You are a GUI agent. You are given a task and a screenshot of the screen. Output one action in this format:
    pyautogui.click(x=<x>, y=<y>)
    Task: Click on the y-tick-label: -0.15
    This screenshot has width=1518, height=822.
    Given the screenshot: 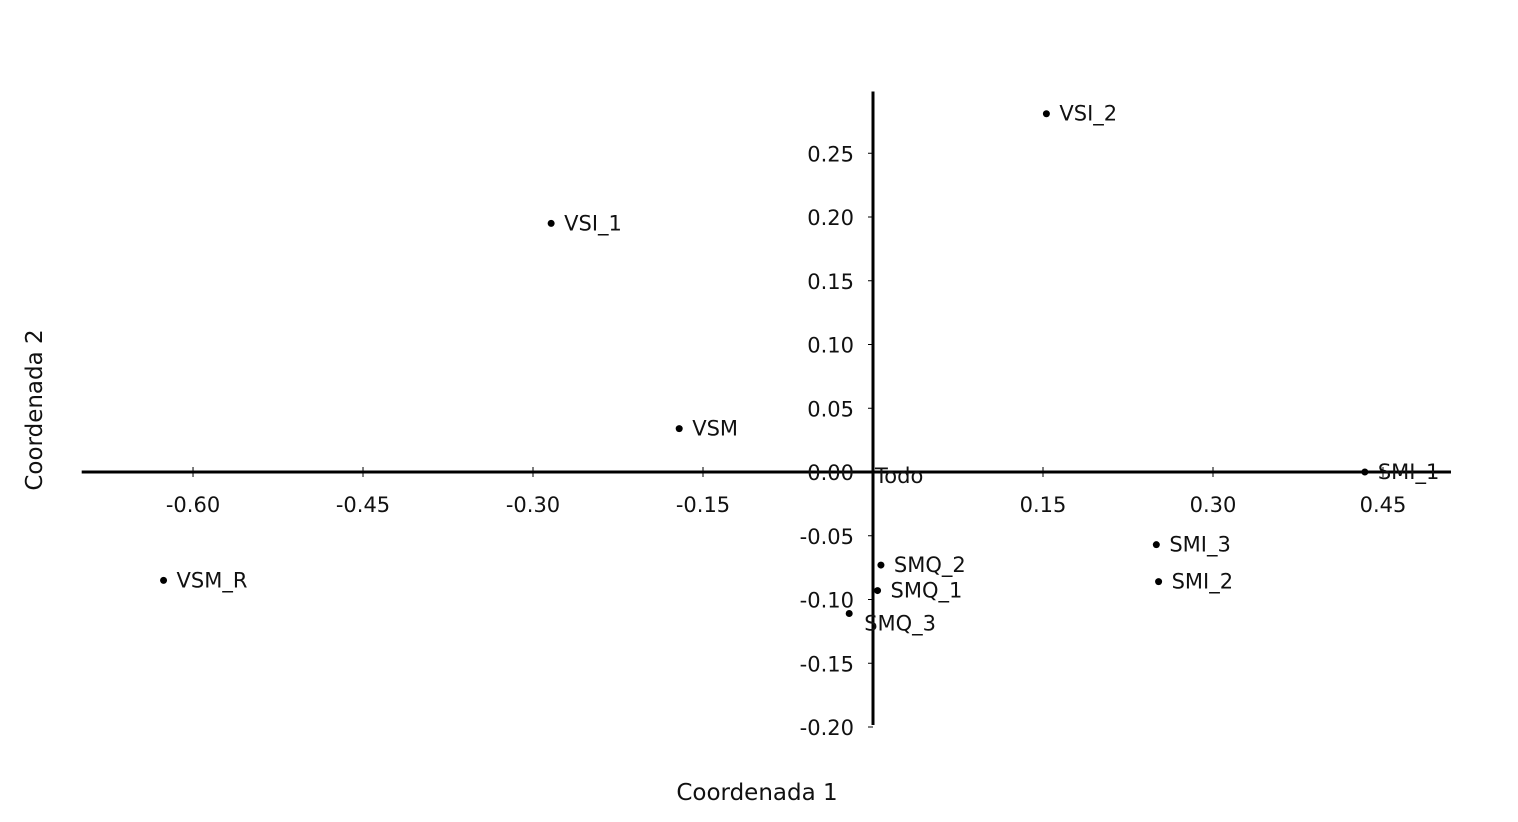 What is the action you would take?
    pyautogui.click(x=827, y=664)
    